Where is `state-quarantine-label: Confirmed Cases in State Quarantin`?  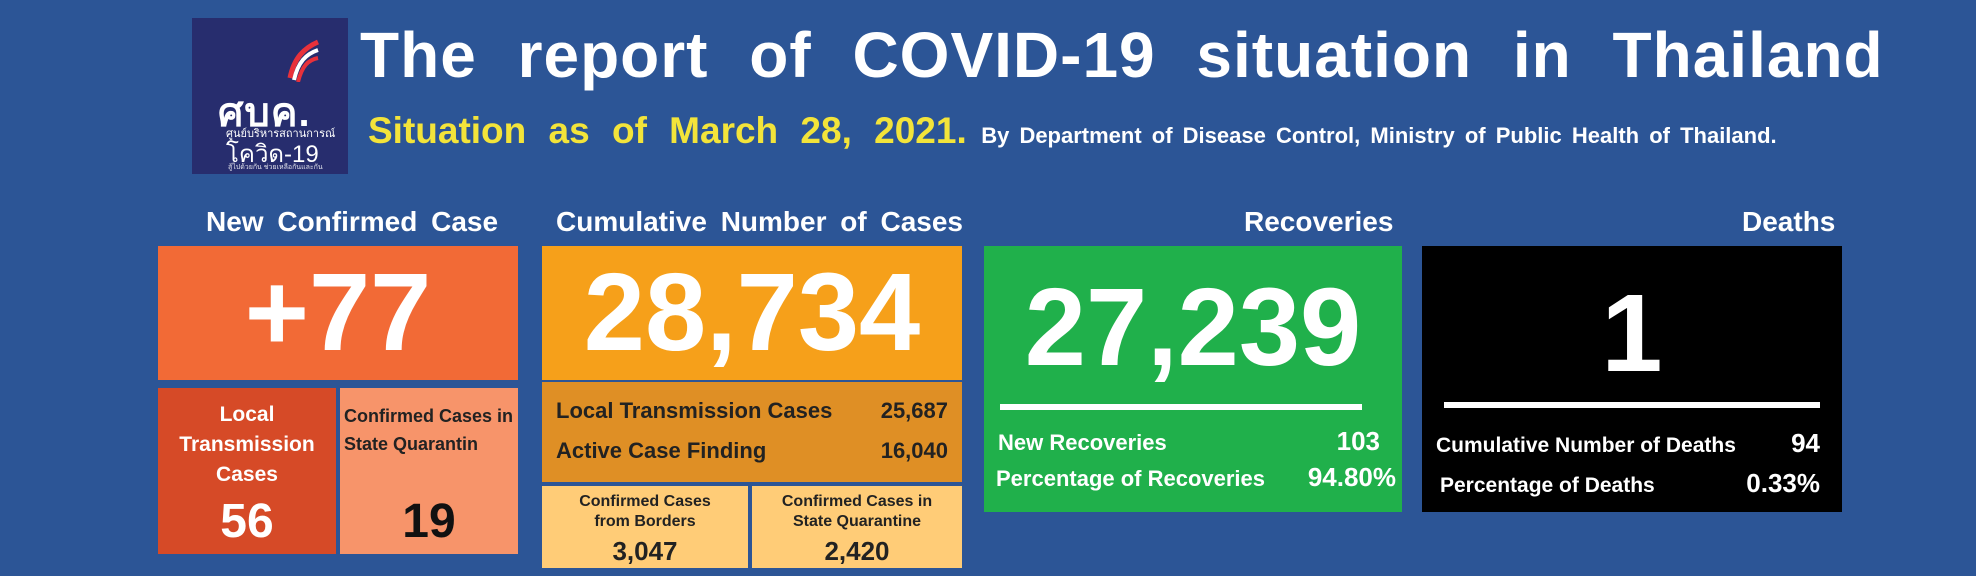
state-quarantine-label: Confirmed Cases in State Quarantin is located at coordinates (429, 430).